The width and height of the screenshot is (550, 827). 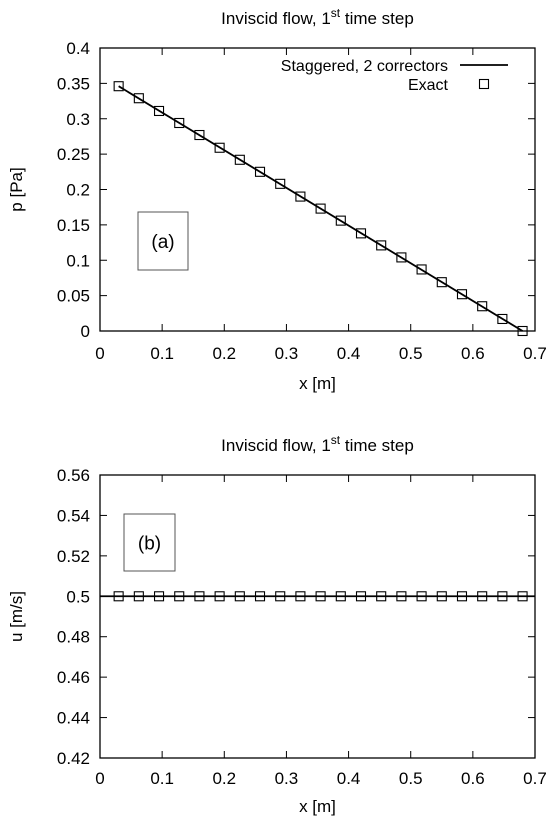 I want to click on panel-b-y-tick-label: 0.42, so click(x=73, y=758).